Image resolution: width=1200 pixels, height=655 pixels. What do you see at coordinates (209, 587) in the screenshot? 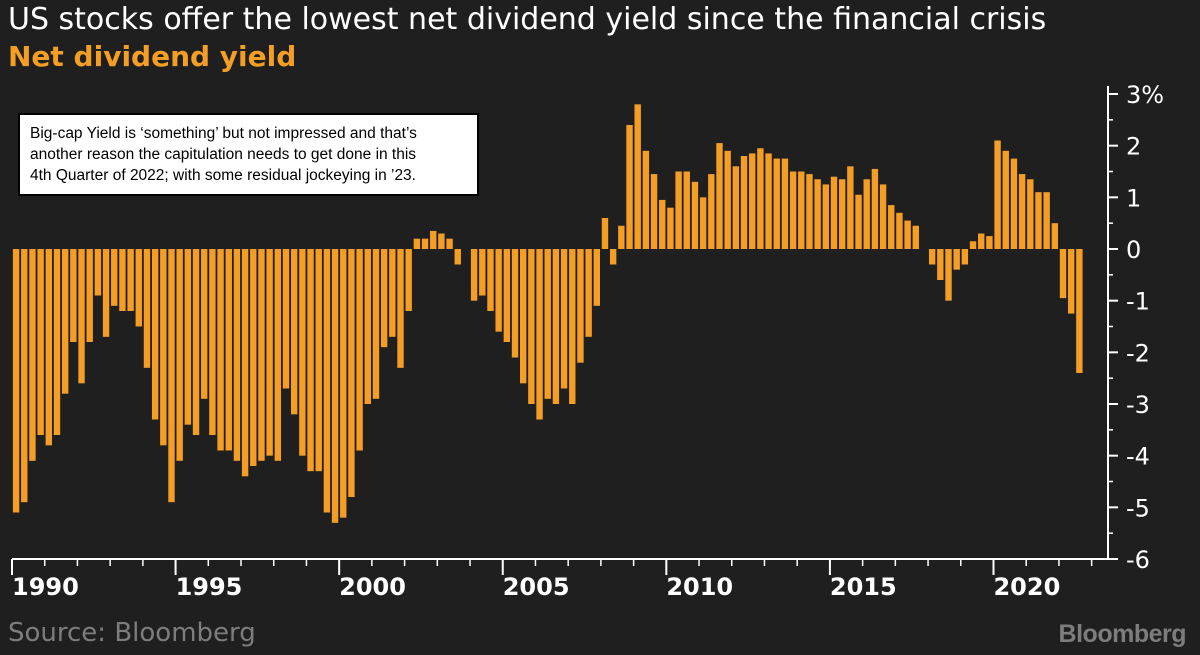
I see `x-tick-label: 1995` at bounding box center [209, 587].